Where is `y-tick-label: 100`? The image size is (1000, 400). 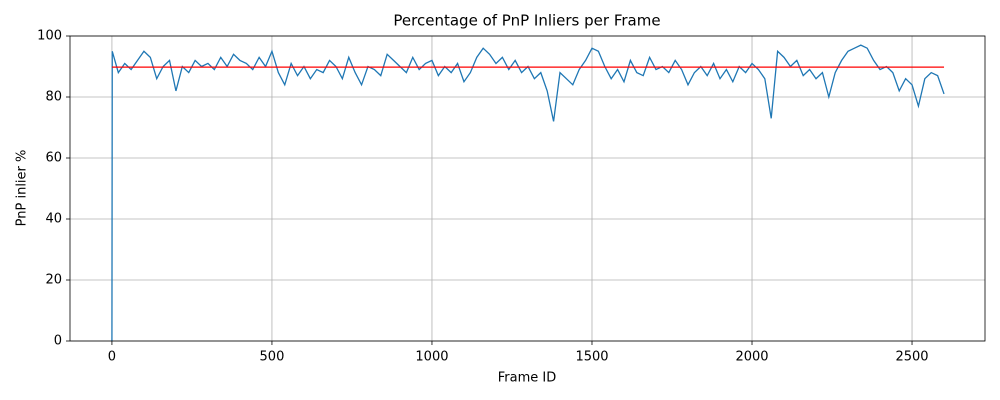
y-tick-label: 100 is located at coordinates (49, 36).